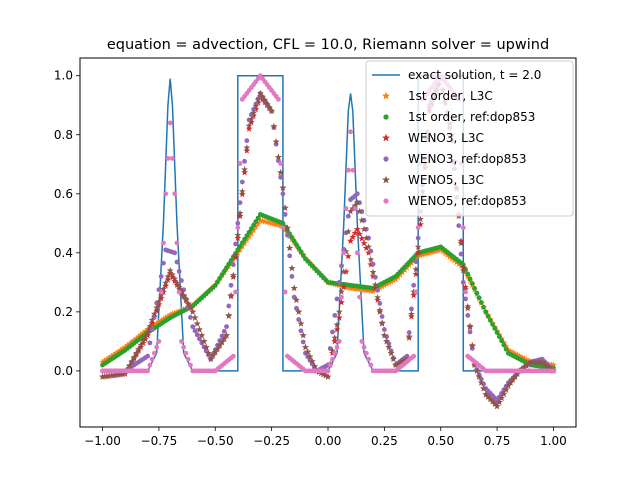 Image resolution: width=640 pixels, height=480 pixels. Describe the element at coordinates (459, 117) in the screenshot. I see `legend-item: 1st order, ref:dop853` at that location.